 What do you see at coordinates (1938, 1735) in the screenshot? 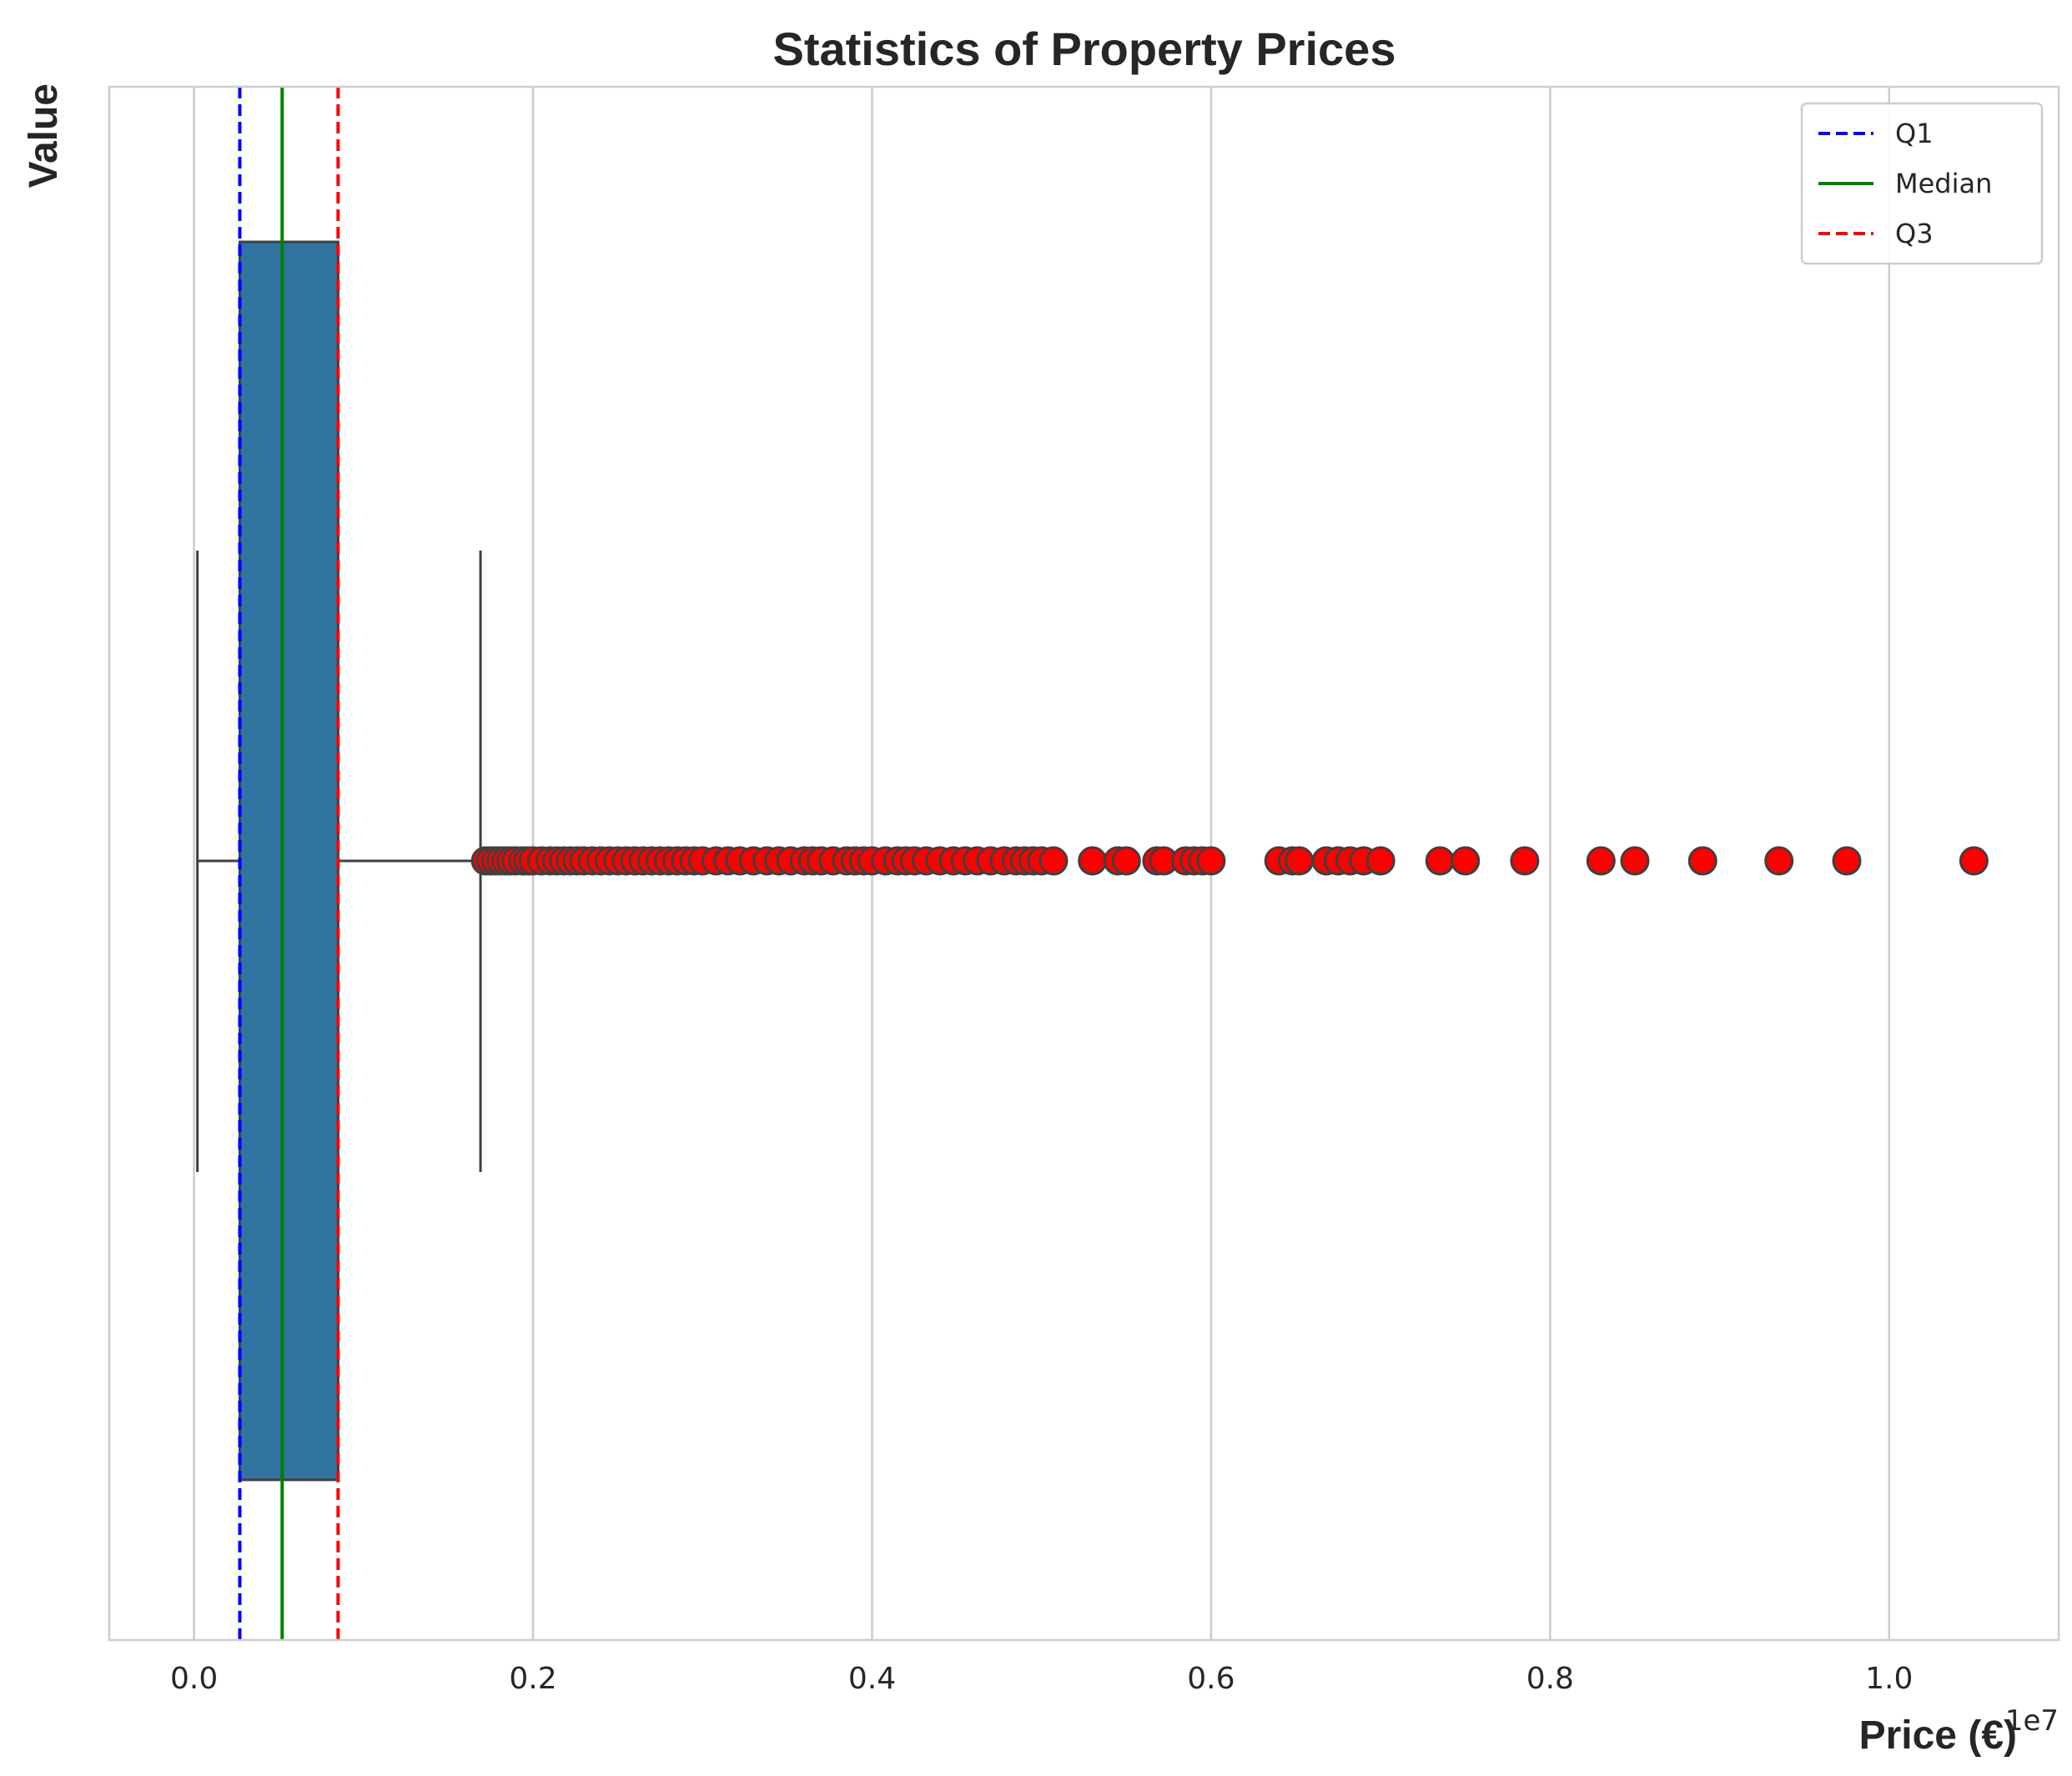
I see `x-axis-label: Price (€)` at bounding box center [1938, 1735].